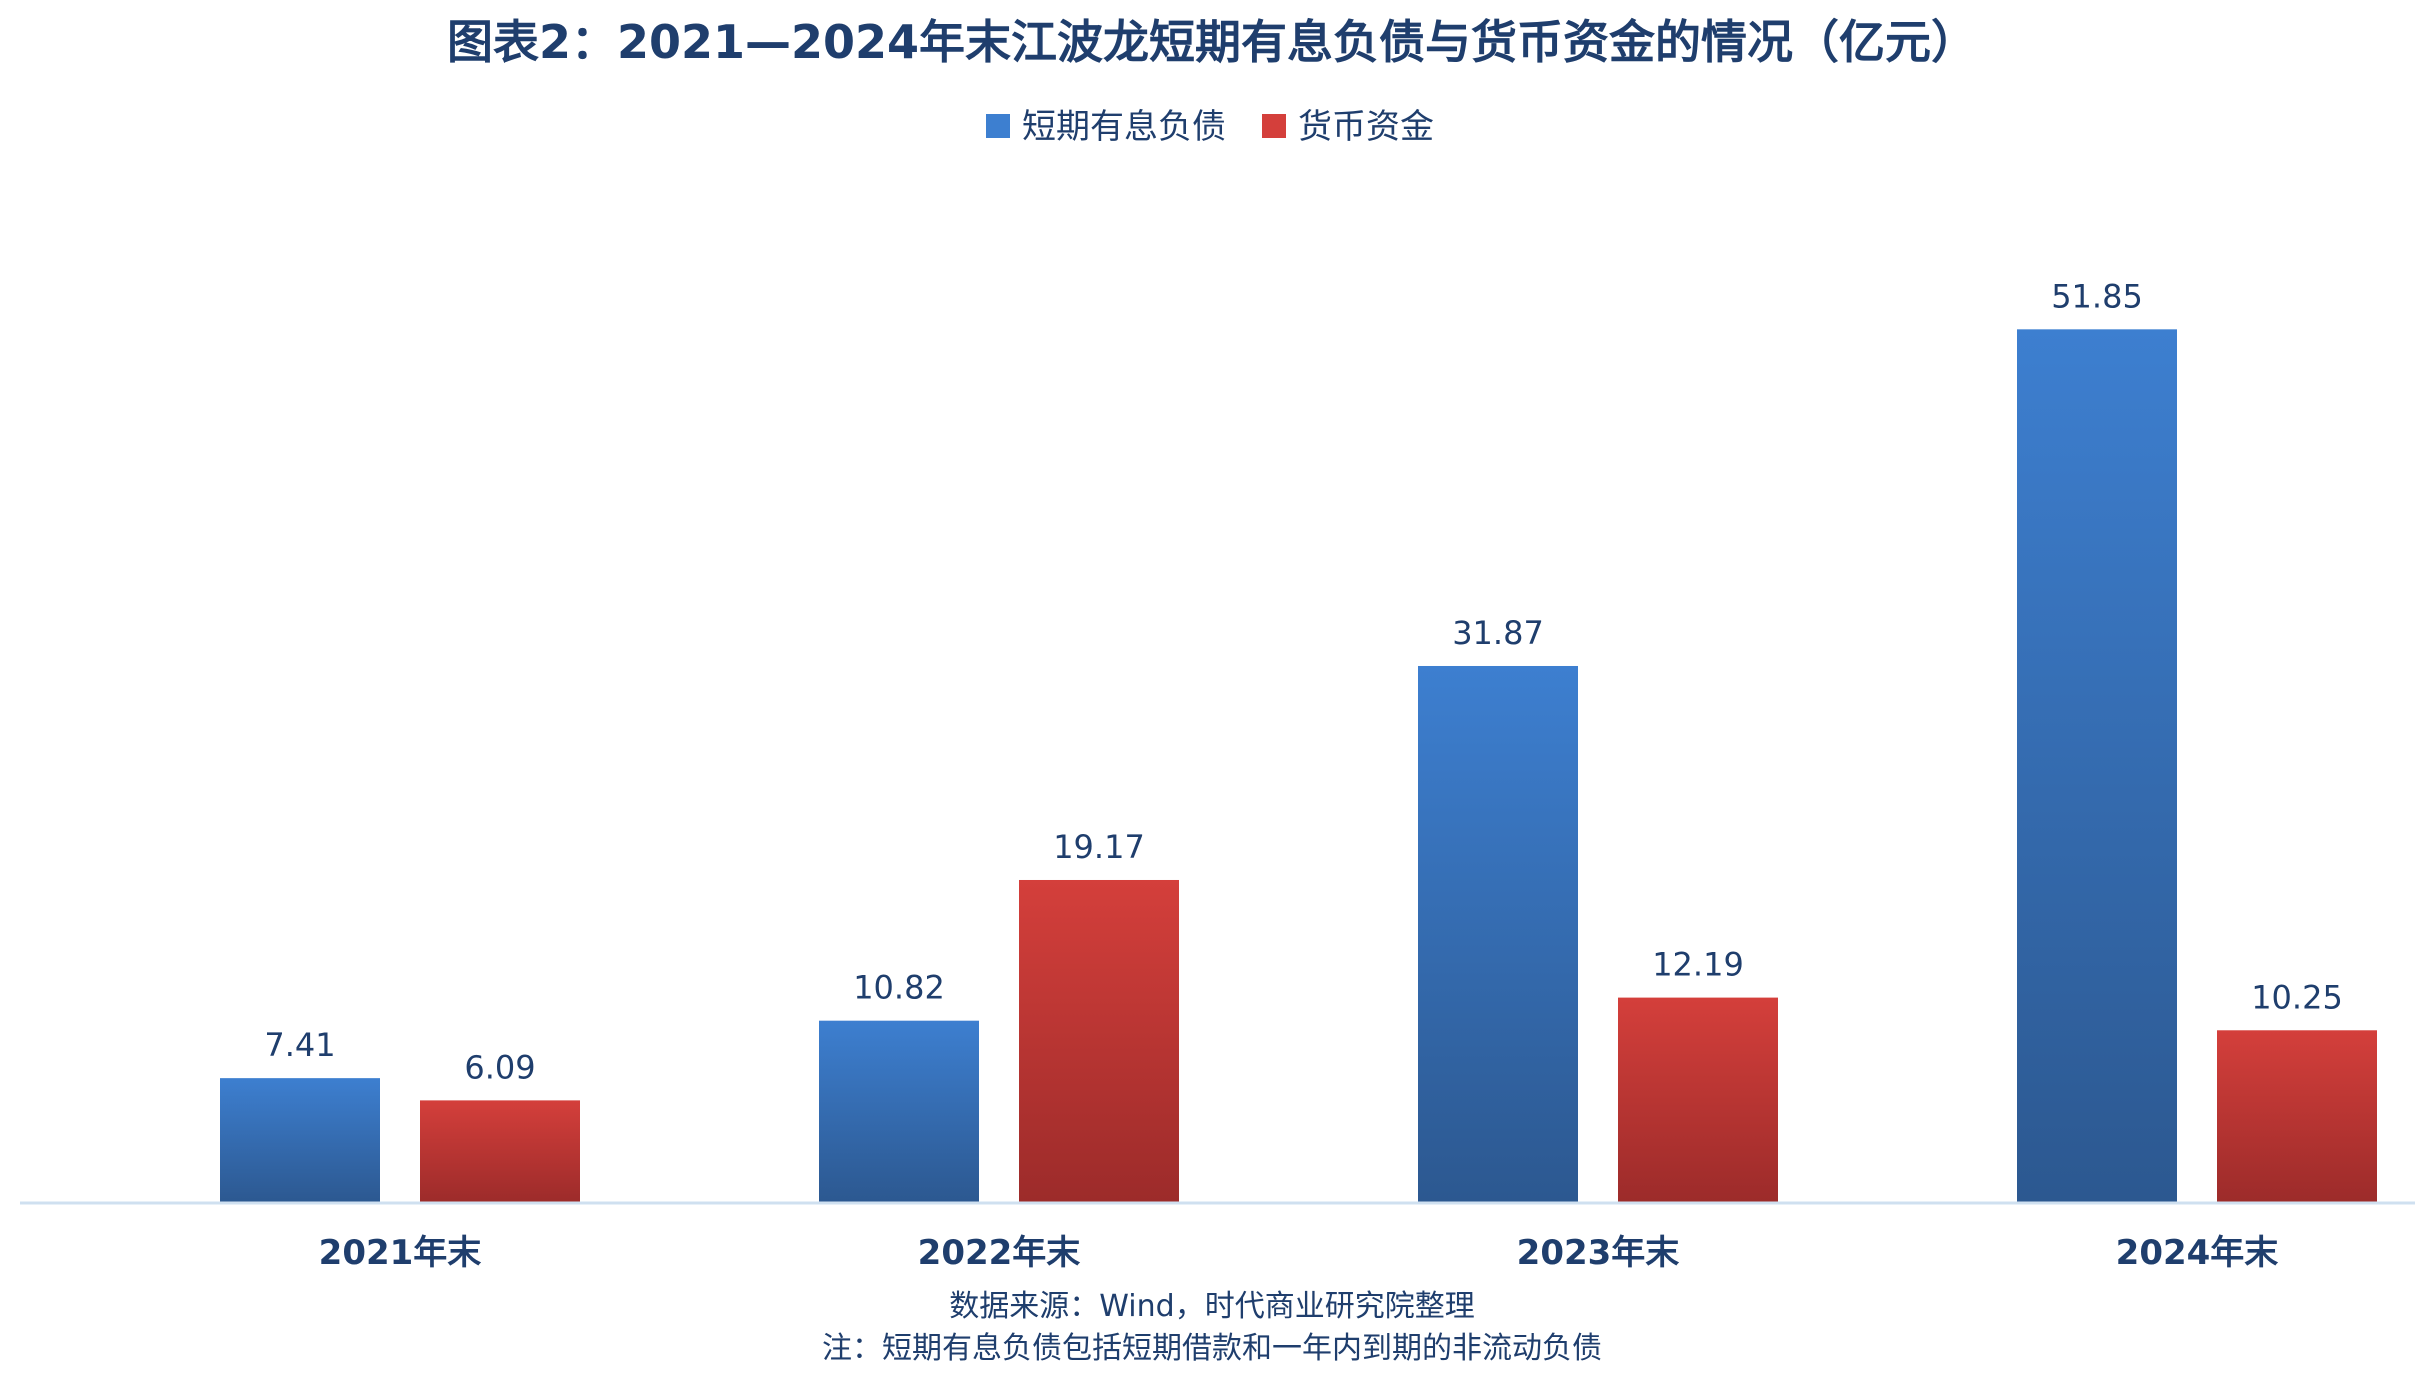  Describe the element at coordinates (299, 1045) in the screenshot. I see `data-label-short-term-debt-0: 7.41` at that location.